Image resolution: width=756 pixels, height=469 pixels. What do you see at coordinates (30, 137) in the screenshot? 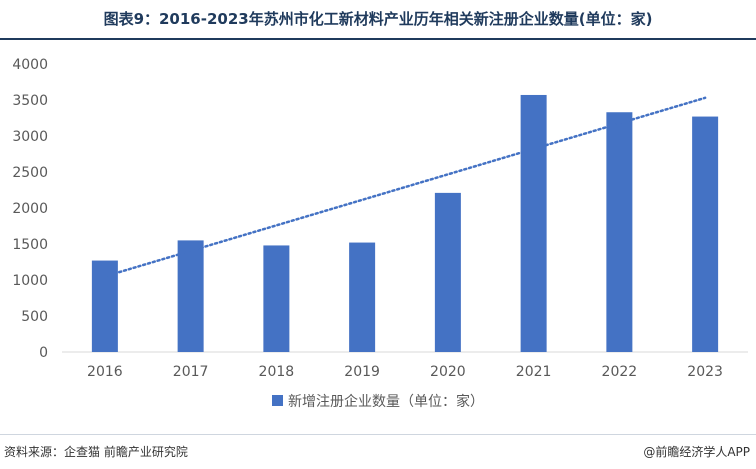
I see `y-tick-label: 3000` at bounding box center [30, 137].